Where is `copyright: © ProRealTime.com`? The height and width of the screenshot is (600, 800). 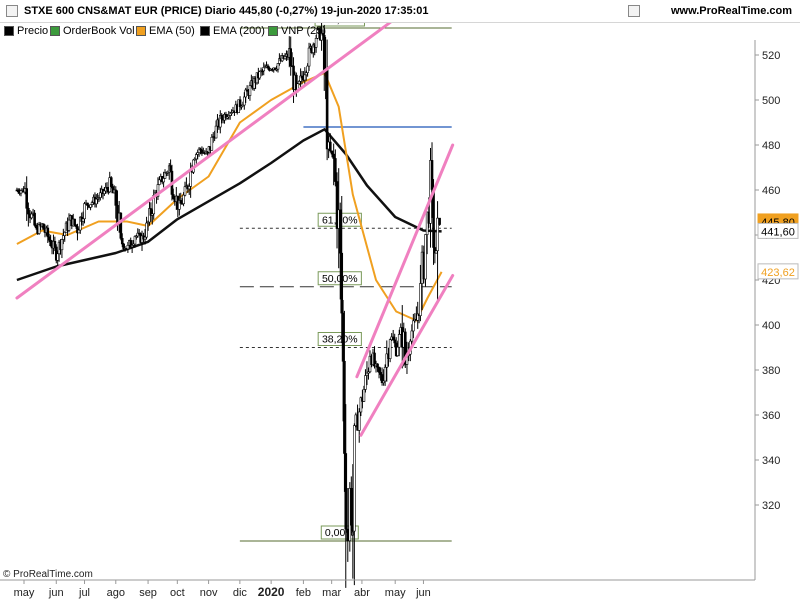
copyright: © ProRealTime.com is located at coordinates (48, 574).